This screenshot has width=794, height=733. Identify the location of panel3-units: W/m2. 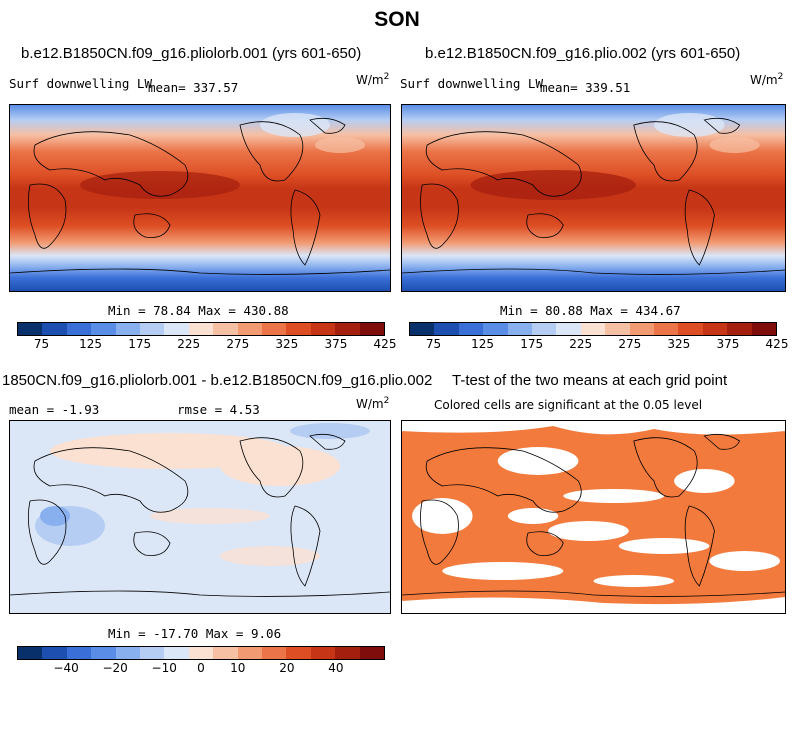
(373, 403).